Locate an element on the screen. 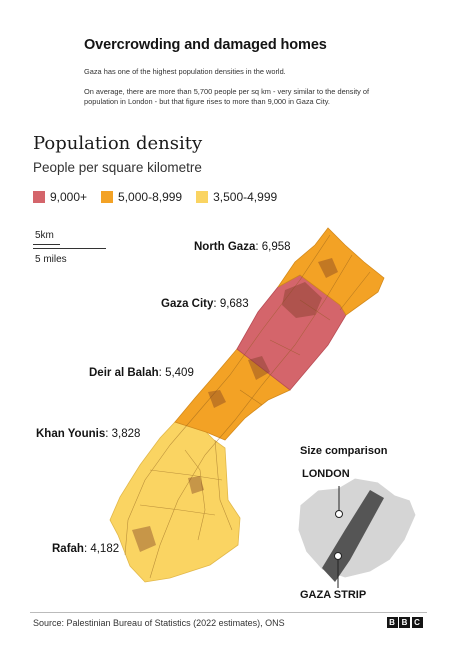 The image size is (462, 656). bbc-logo: B B C is located at coordinates (404, 622).